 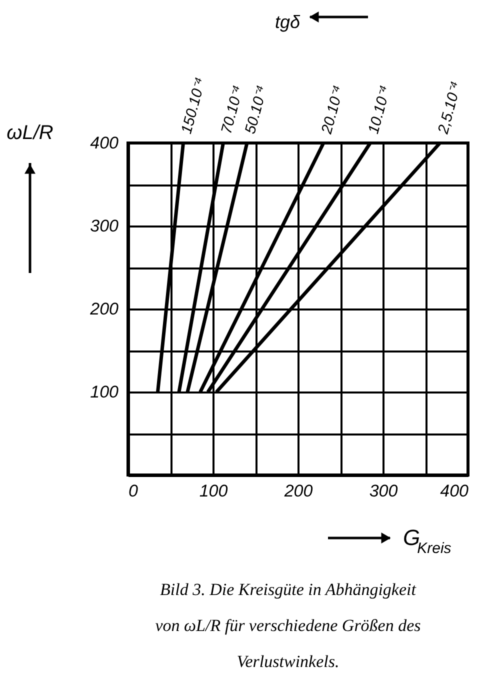 What do you see at coordinates (133, 491) in the screenshot?
I see `x-tick-label: 0` at bounding box center [133, 491].